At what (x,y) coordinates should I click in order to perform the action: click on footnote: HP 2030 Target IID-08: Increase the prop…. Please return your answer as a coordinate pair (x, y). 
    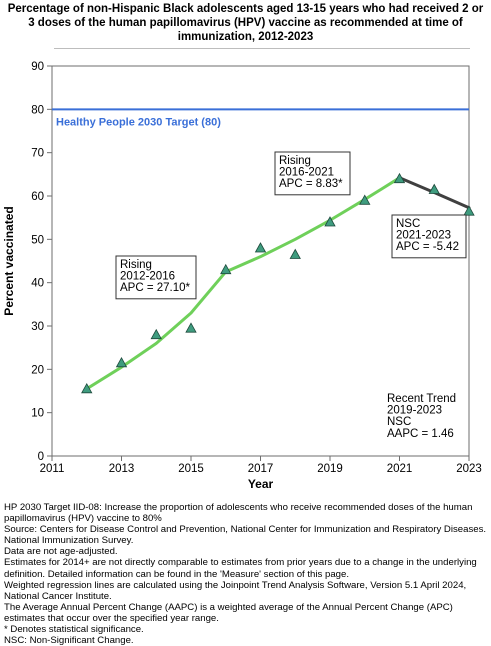
    Looking at the image, I should click on (238, 513).